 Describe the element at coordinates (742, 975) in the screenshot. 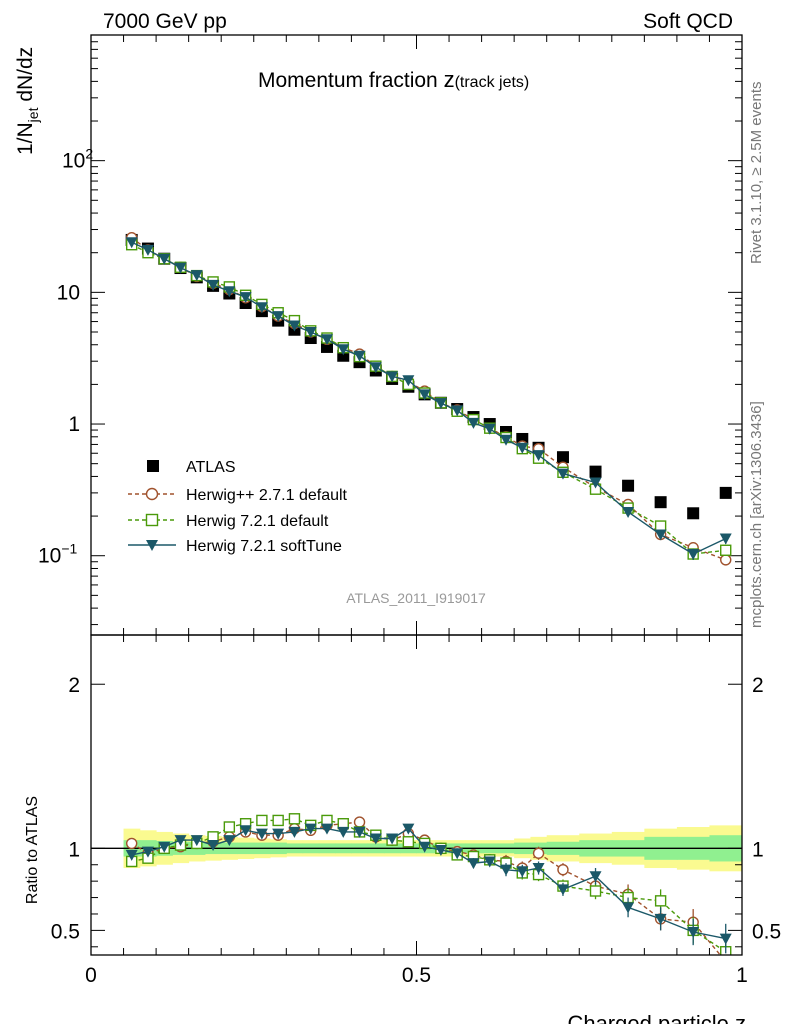

I see `ratio-xtick-label: 1` at that location.